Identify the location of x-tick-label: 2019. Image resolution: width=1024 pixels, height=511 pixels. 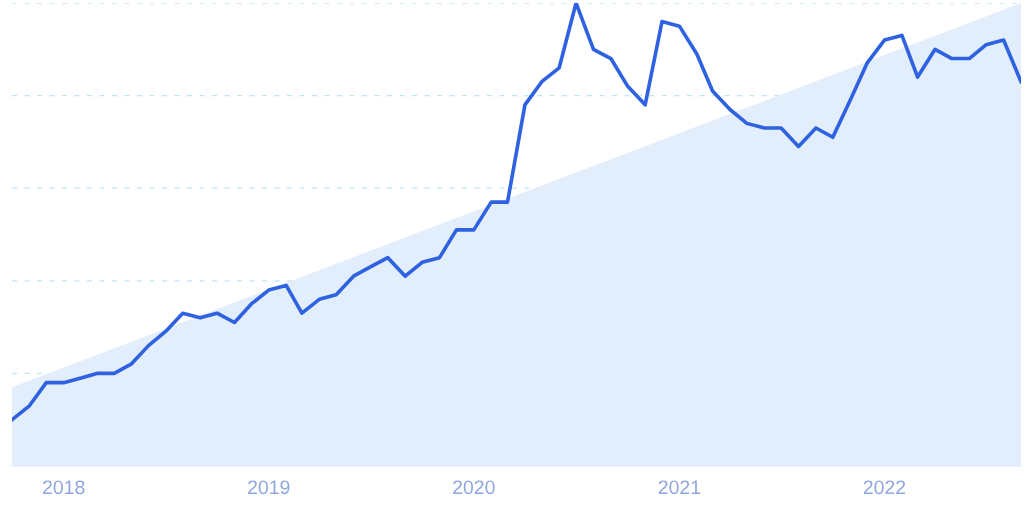
(269, 487).